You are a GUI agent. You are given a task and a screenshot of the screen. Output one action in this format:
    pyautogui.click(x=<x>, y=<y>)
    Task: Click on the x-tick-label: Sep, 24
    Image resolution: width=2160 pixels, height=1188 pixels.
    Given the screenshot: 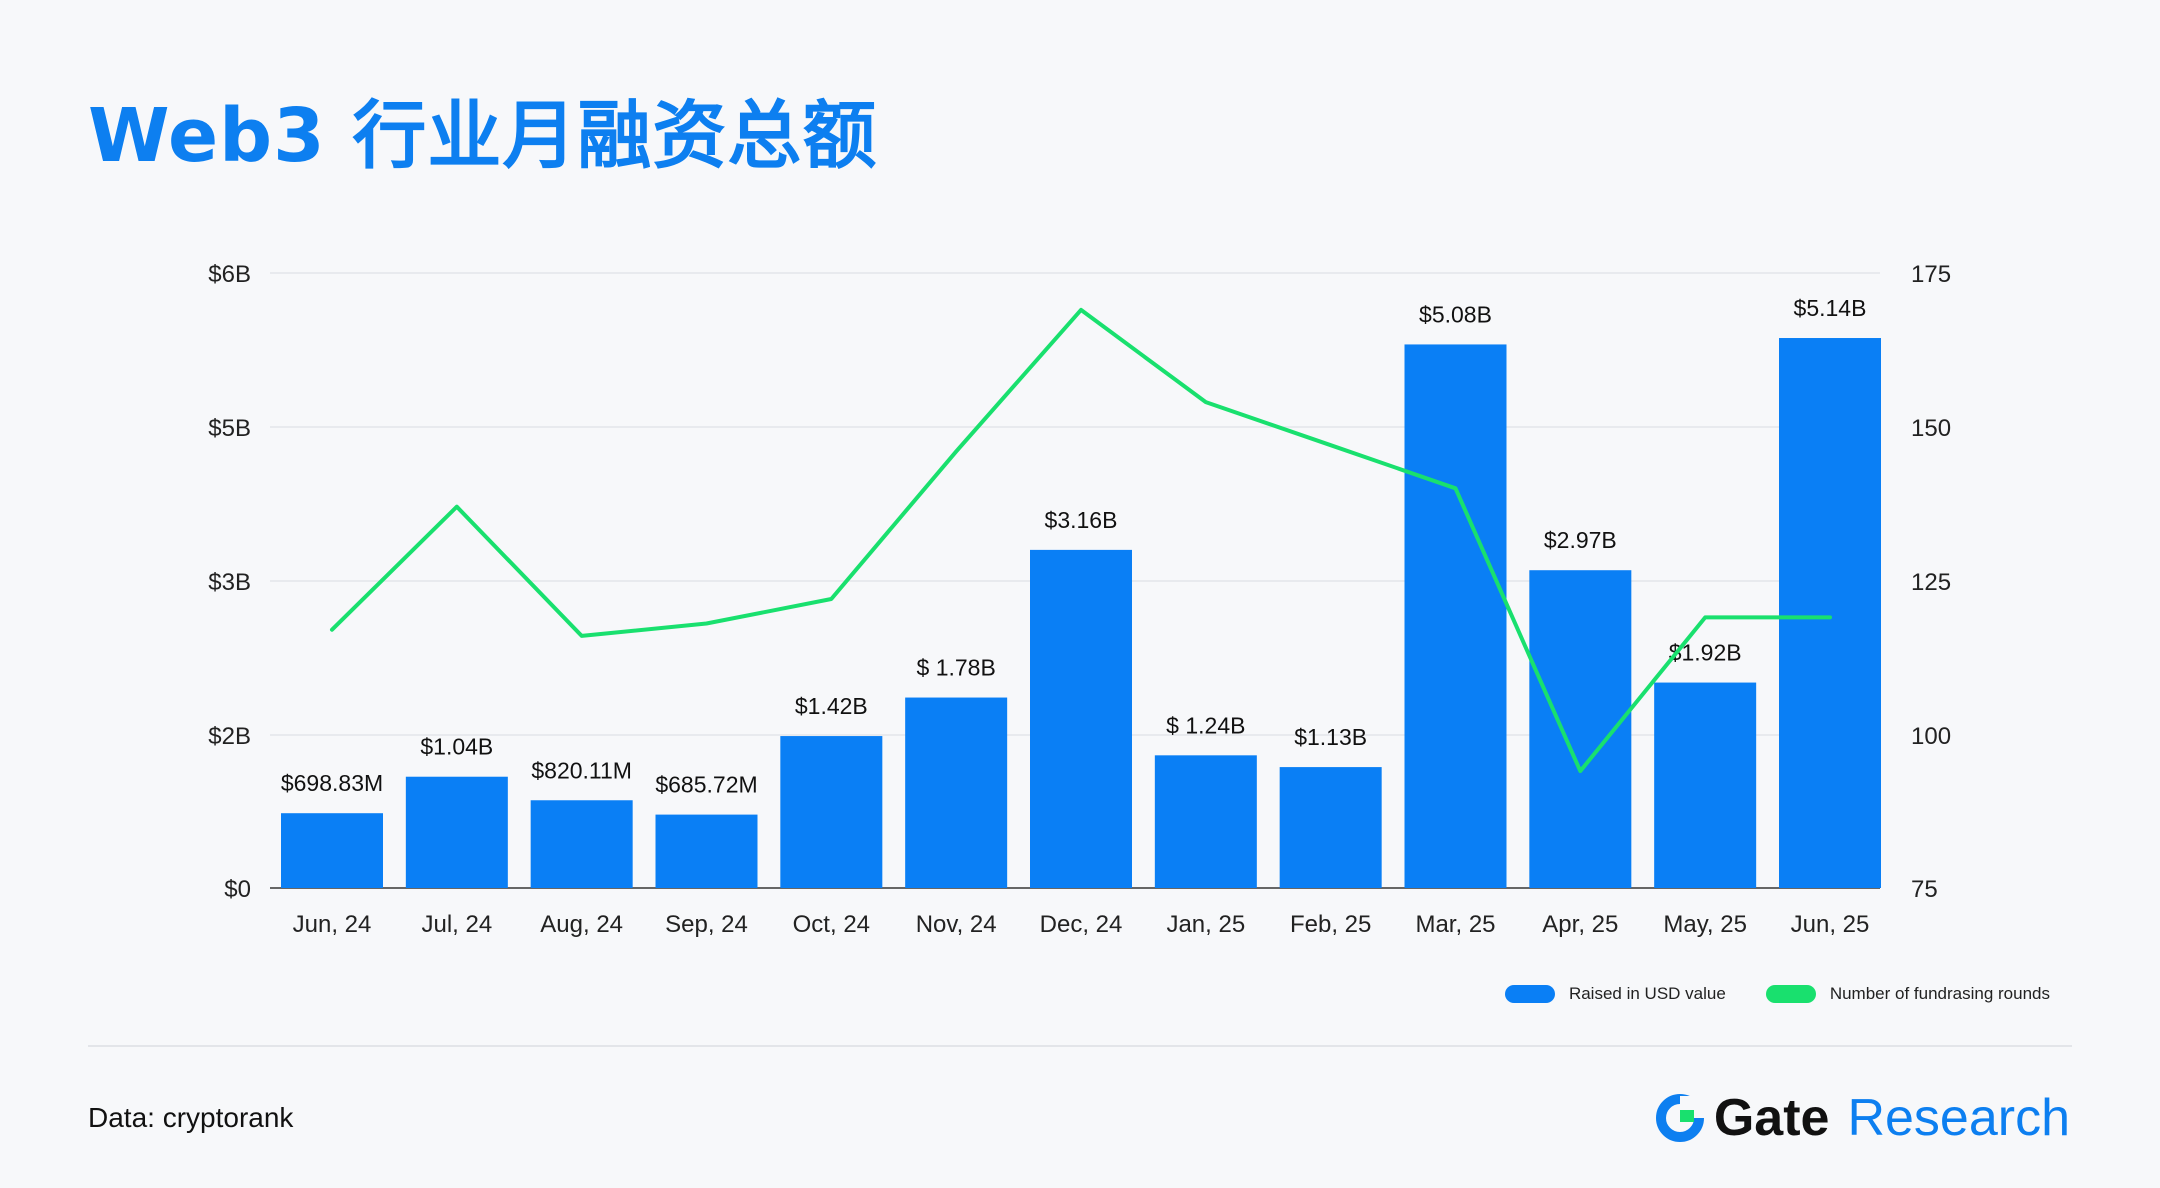 What is the action you would take?
    pyautogui.click(x=706, y=924)
    